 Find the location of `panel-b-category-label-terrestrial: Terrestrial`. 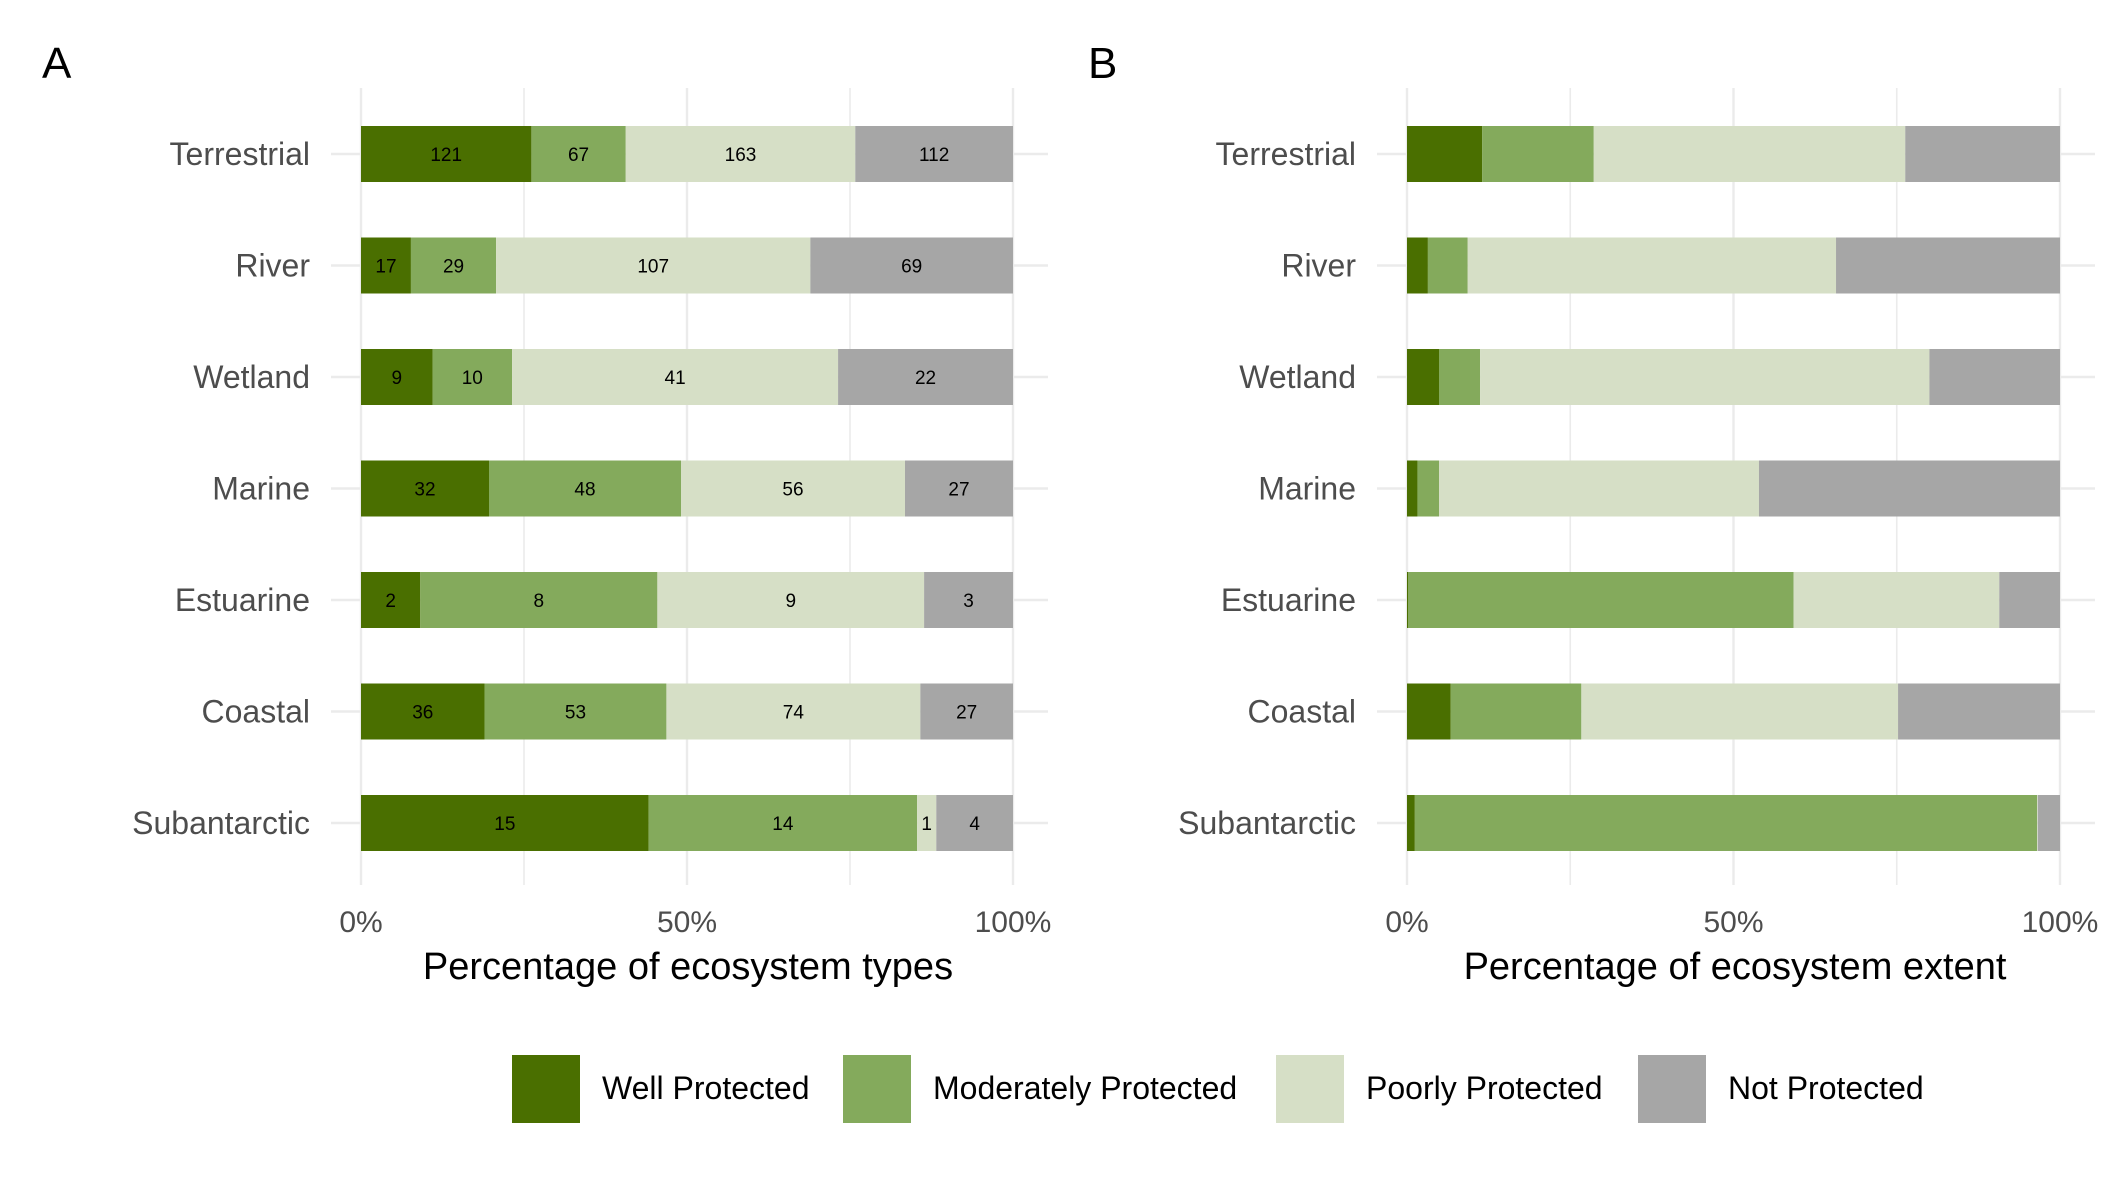

panel-b-category-label-terrestrial: Terrestrial is located at coordinates (1286, 154).